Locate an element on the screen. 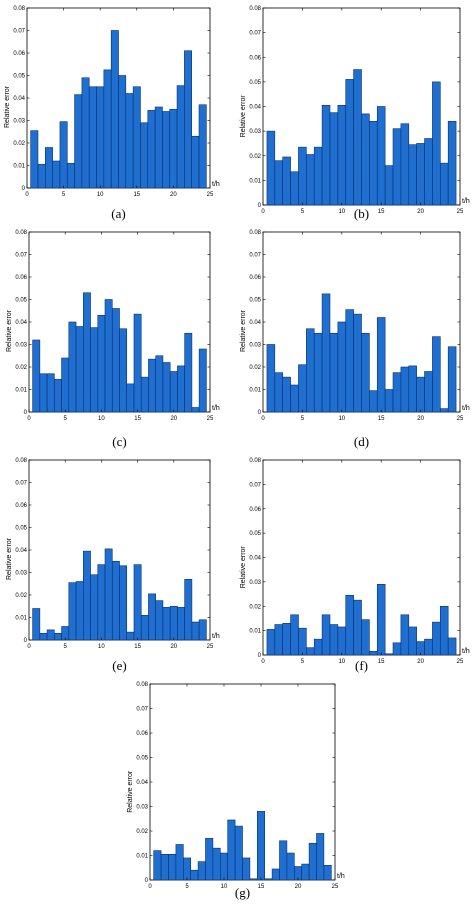 Image resolution: width=474 pixels, height=908 pixels. x-tick-label: 5 is located at coordinates (64, 195).